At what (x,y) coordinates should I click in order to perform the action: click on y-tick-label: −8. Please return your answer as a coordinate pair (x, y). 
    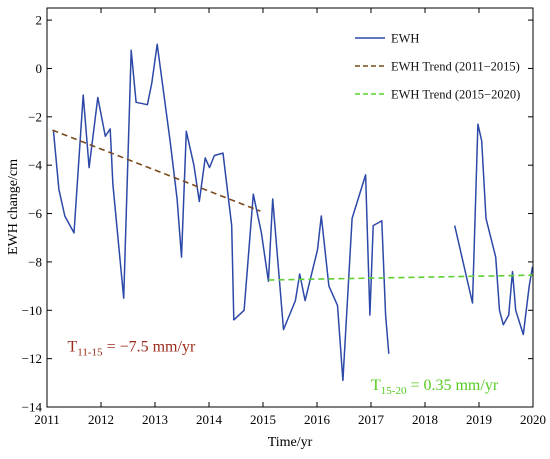
    Looking at the image, I should click on (35, 261).